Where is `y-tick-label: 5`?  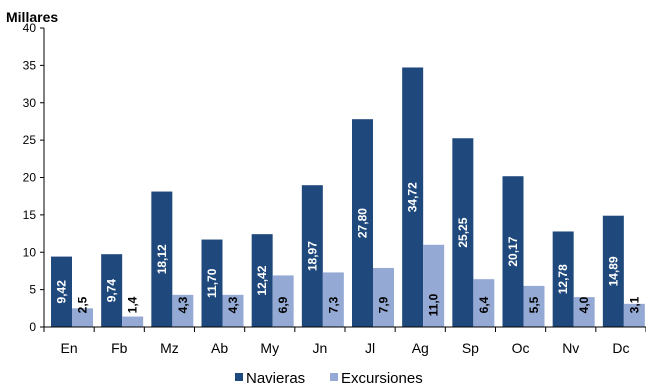
y-tick-label: 5 is located at coordinates (32, 290).